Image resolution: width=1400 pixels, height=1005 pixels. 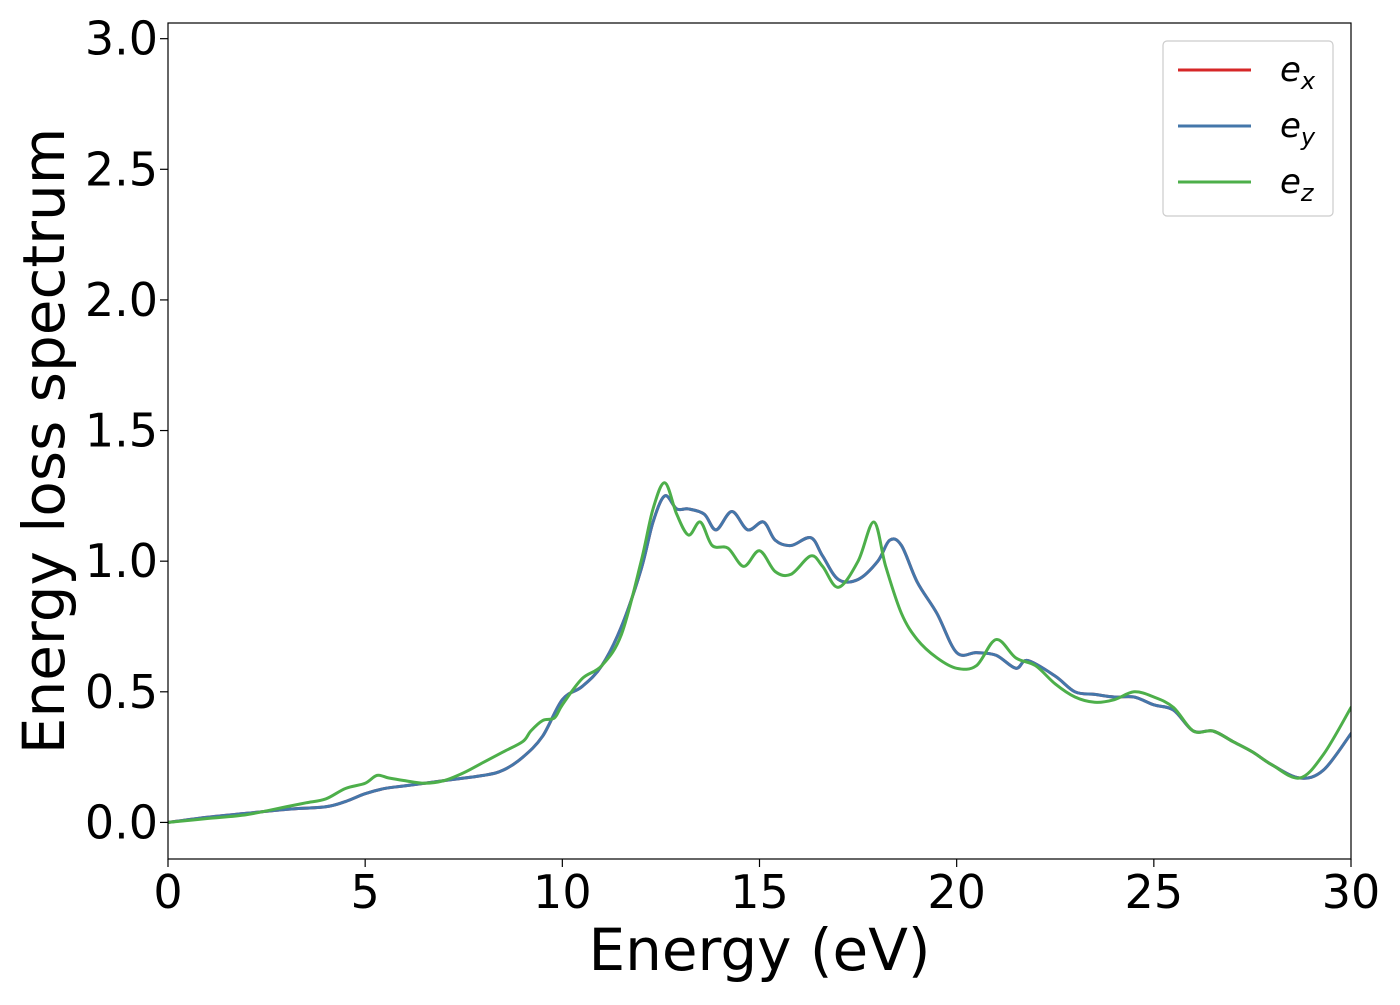 I want to click on x-tick-label: 25, so click(x=1154, y=892).